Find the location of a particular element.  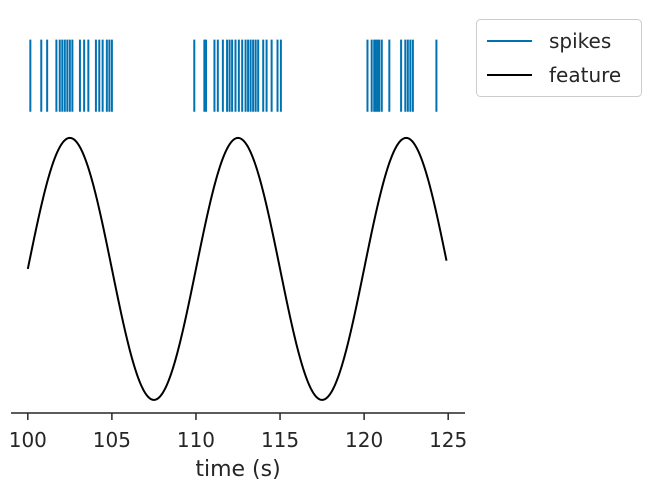

x-tick-label: 125 is located at coordinates (448, 440).